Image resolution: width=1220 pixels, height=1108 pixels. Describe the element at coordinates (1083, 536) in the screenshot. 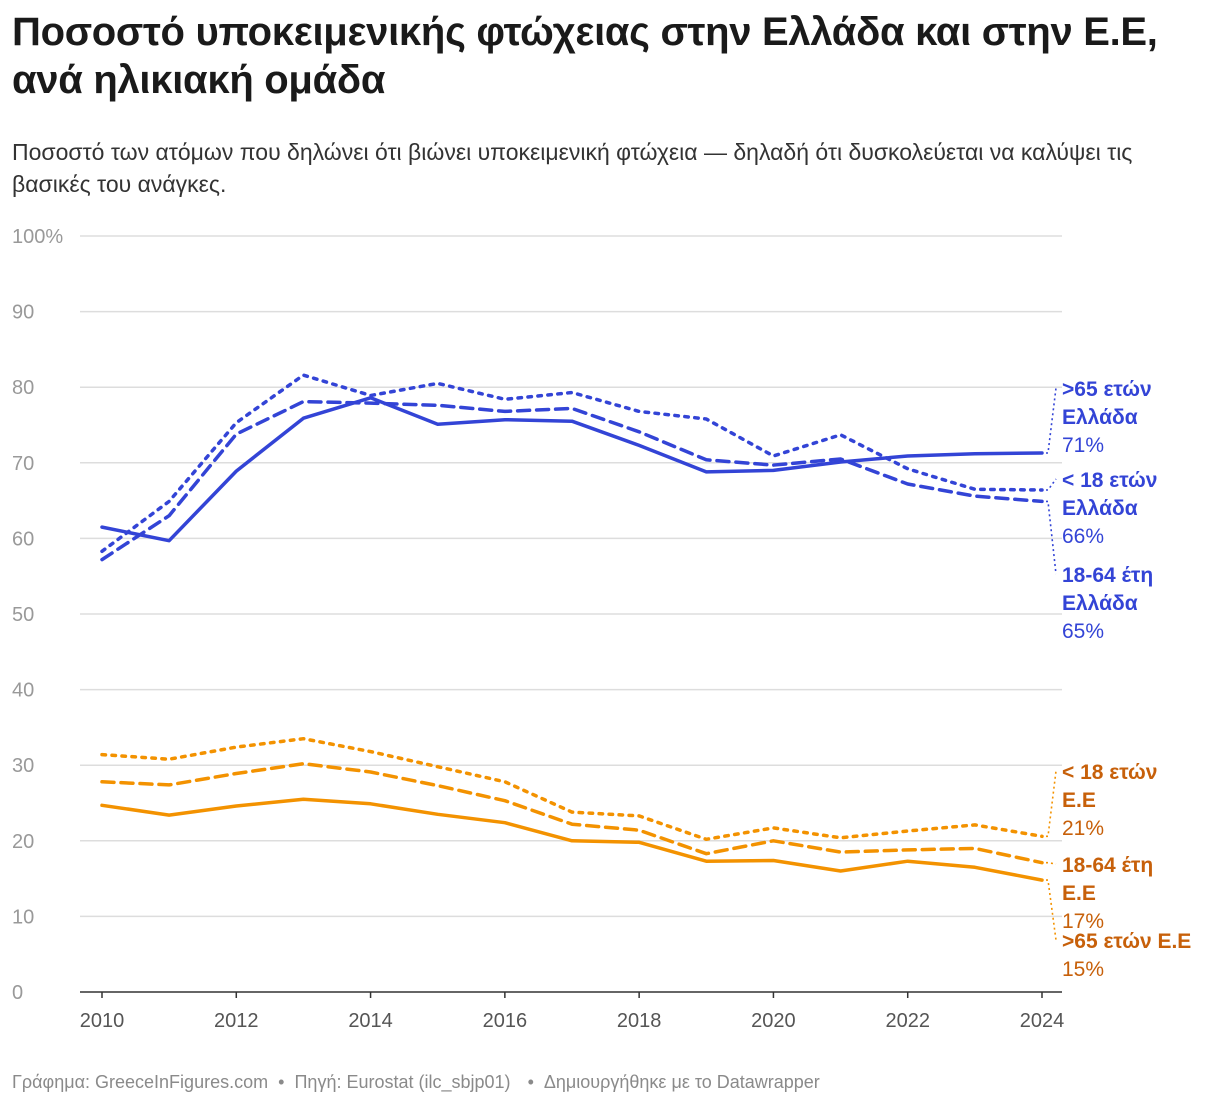

I see `series-end-value: 66%` at that location.